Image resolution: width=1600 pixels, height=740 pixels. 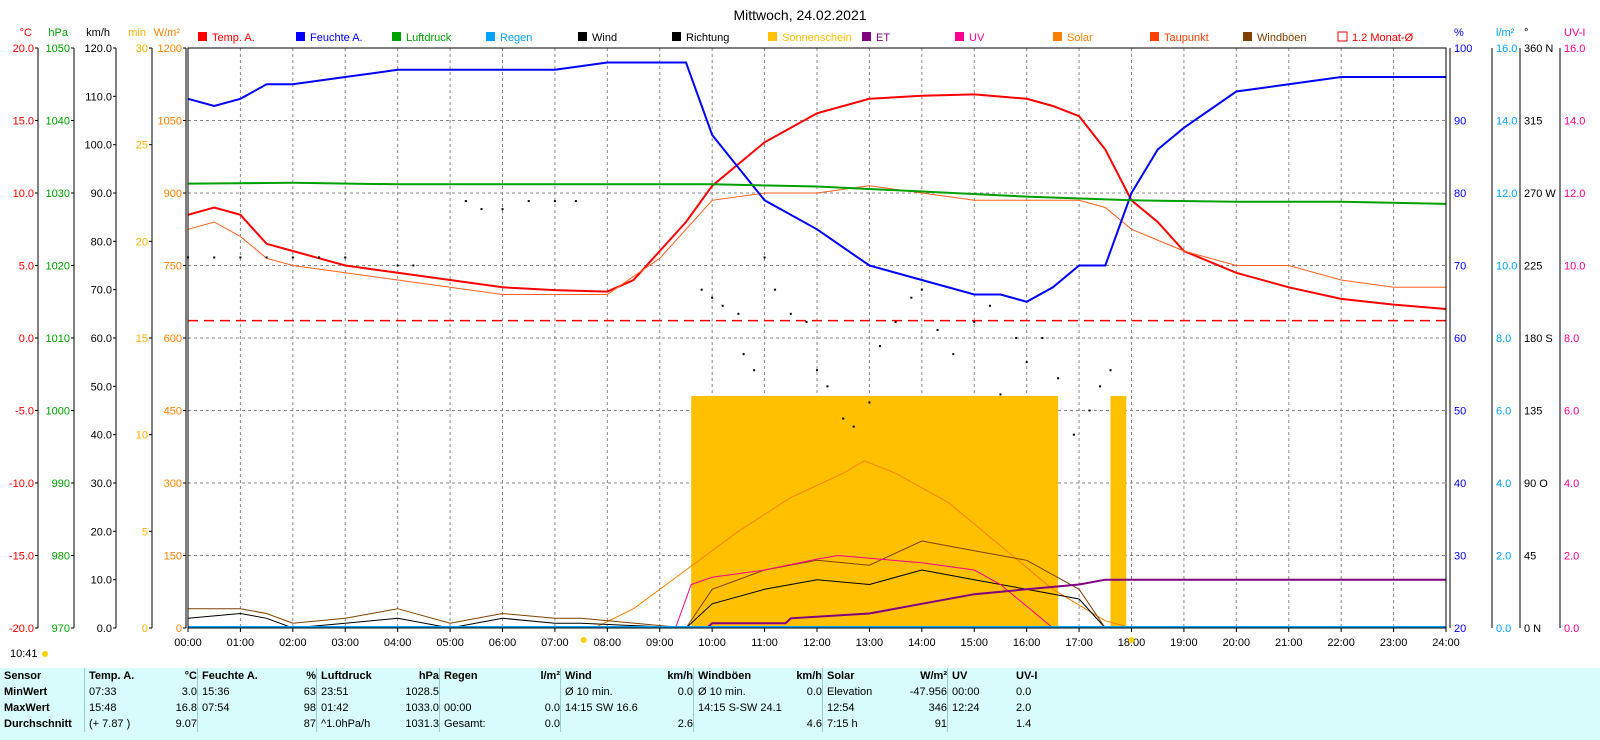 What do you see at coordinates (538, 692) in the screenshot?
I see `stats-cell` at bounding box center [538, 692].